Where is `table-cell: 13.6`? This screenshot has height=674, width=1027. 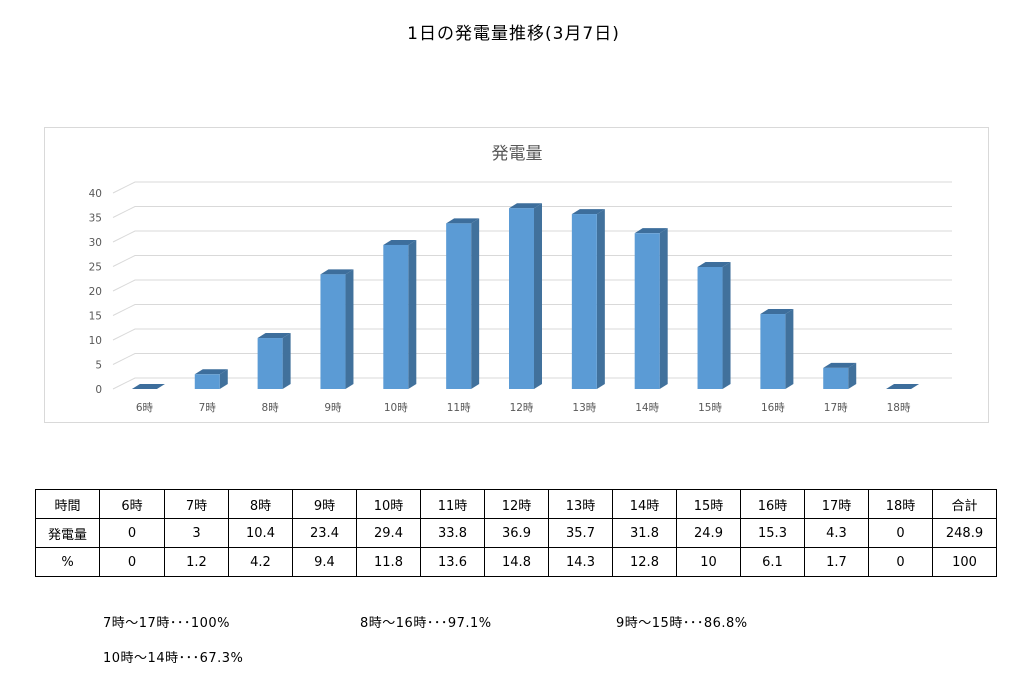 table-cell: 13.6 is located at coordinates (452, 562).